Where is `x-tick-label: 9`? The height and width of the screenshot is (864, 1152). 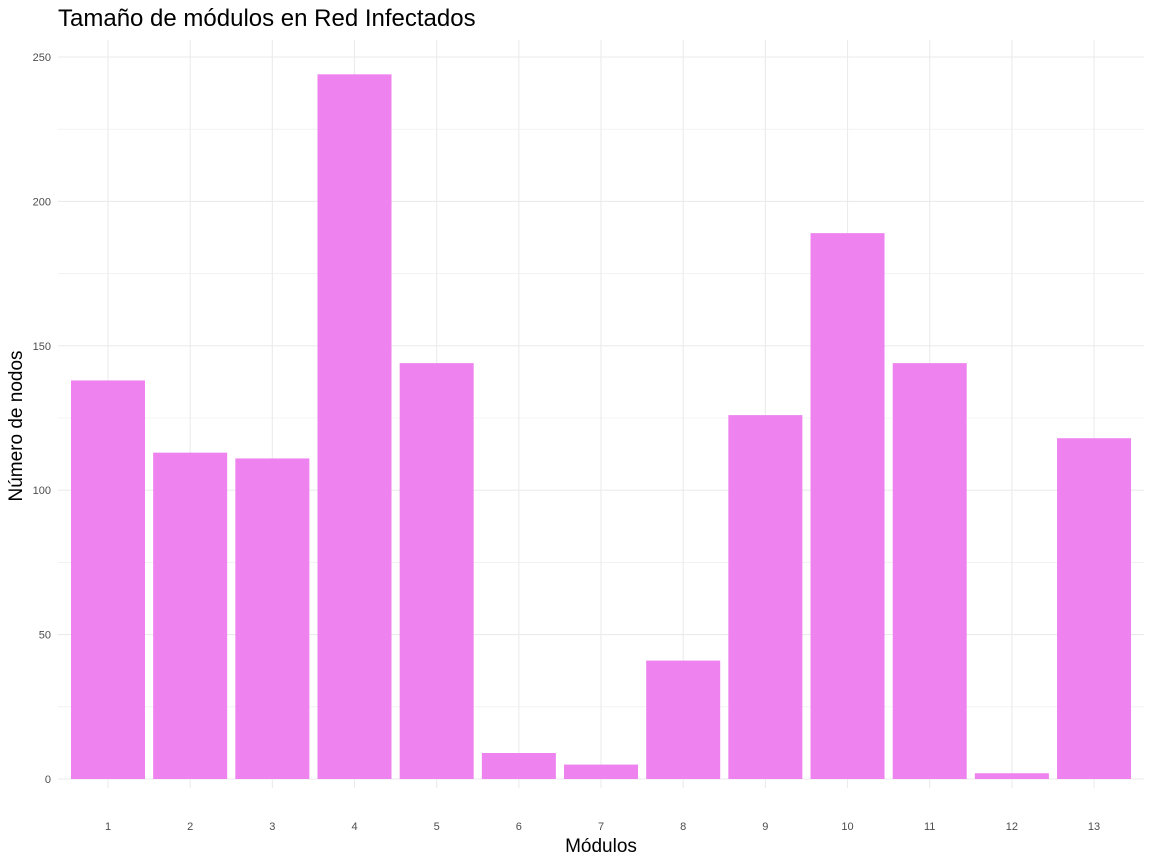
x-tick-label: 9 is located at coordinates (765, 827).